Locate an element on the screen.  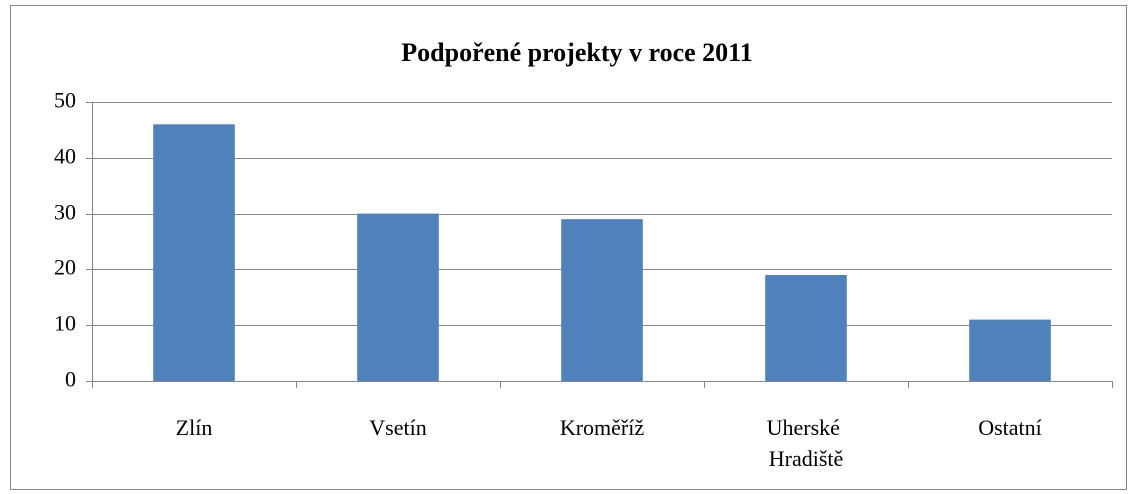
x-tick-label: Kroměříž is located at coordinates (602, 427).